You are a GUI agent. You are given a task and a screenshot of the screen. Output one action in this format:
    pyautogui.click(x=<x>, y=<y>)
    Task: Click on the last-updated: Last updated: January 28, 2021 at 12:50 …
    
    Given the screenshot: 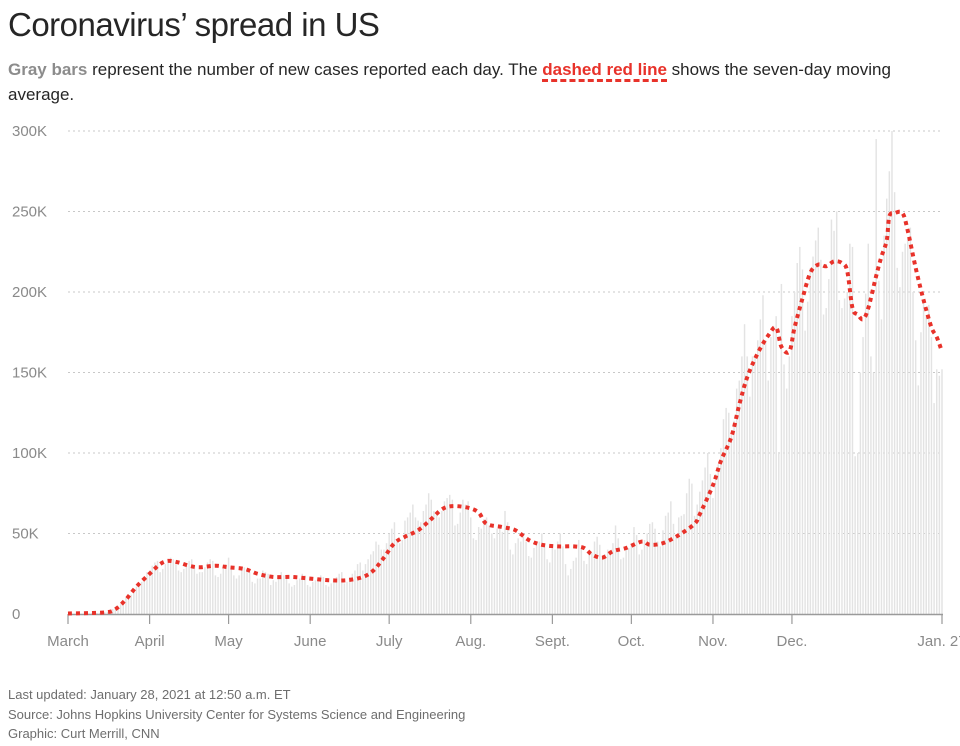 What is the action you would take?
    pyautogui.click(x=149, y=694)
    